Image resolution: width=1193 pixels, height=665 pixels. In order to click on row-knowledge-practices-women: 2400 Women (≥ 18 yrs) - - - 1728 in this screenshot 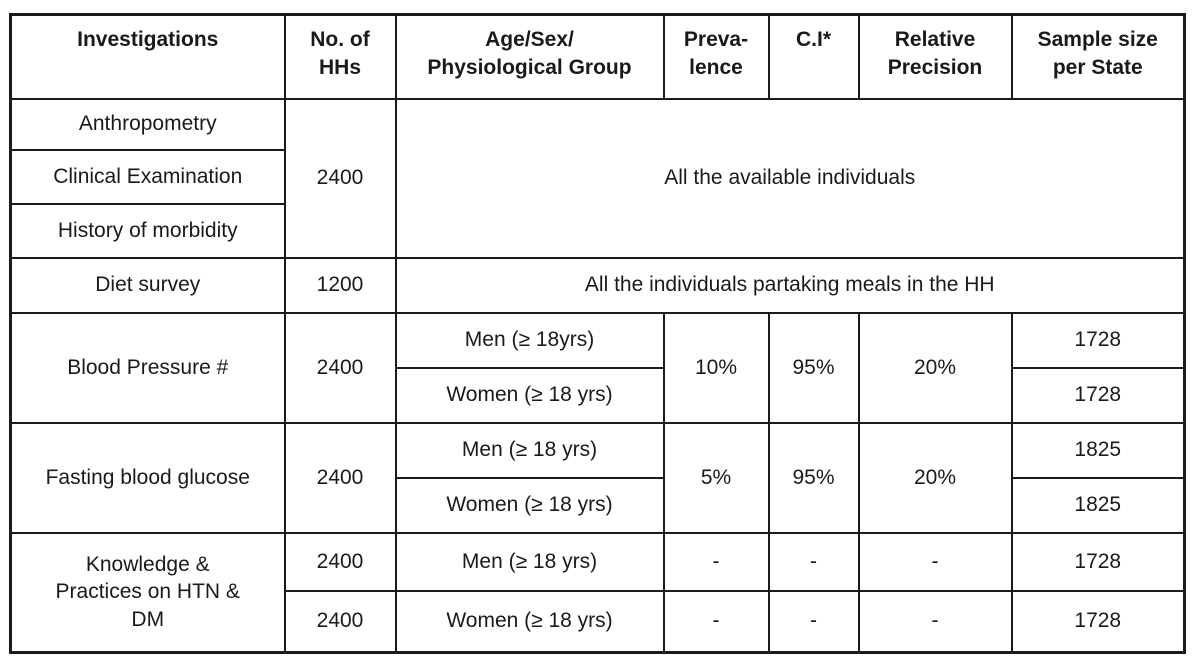, I will do `click(598, 621)`.